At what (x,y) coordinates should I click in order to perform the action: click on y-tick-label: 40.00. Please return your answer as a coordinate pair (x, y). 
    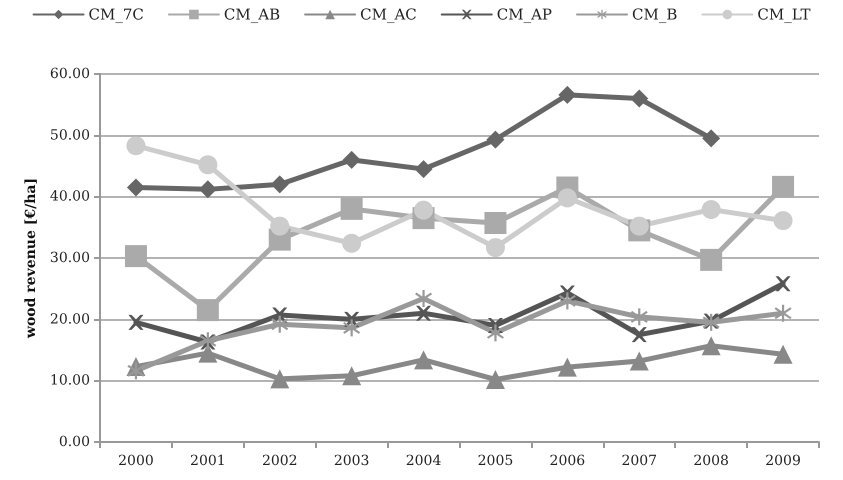
    Looking at the image, I should click on (70, 196).